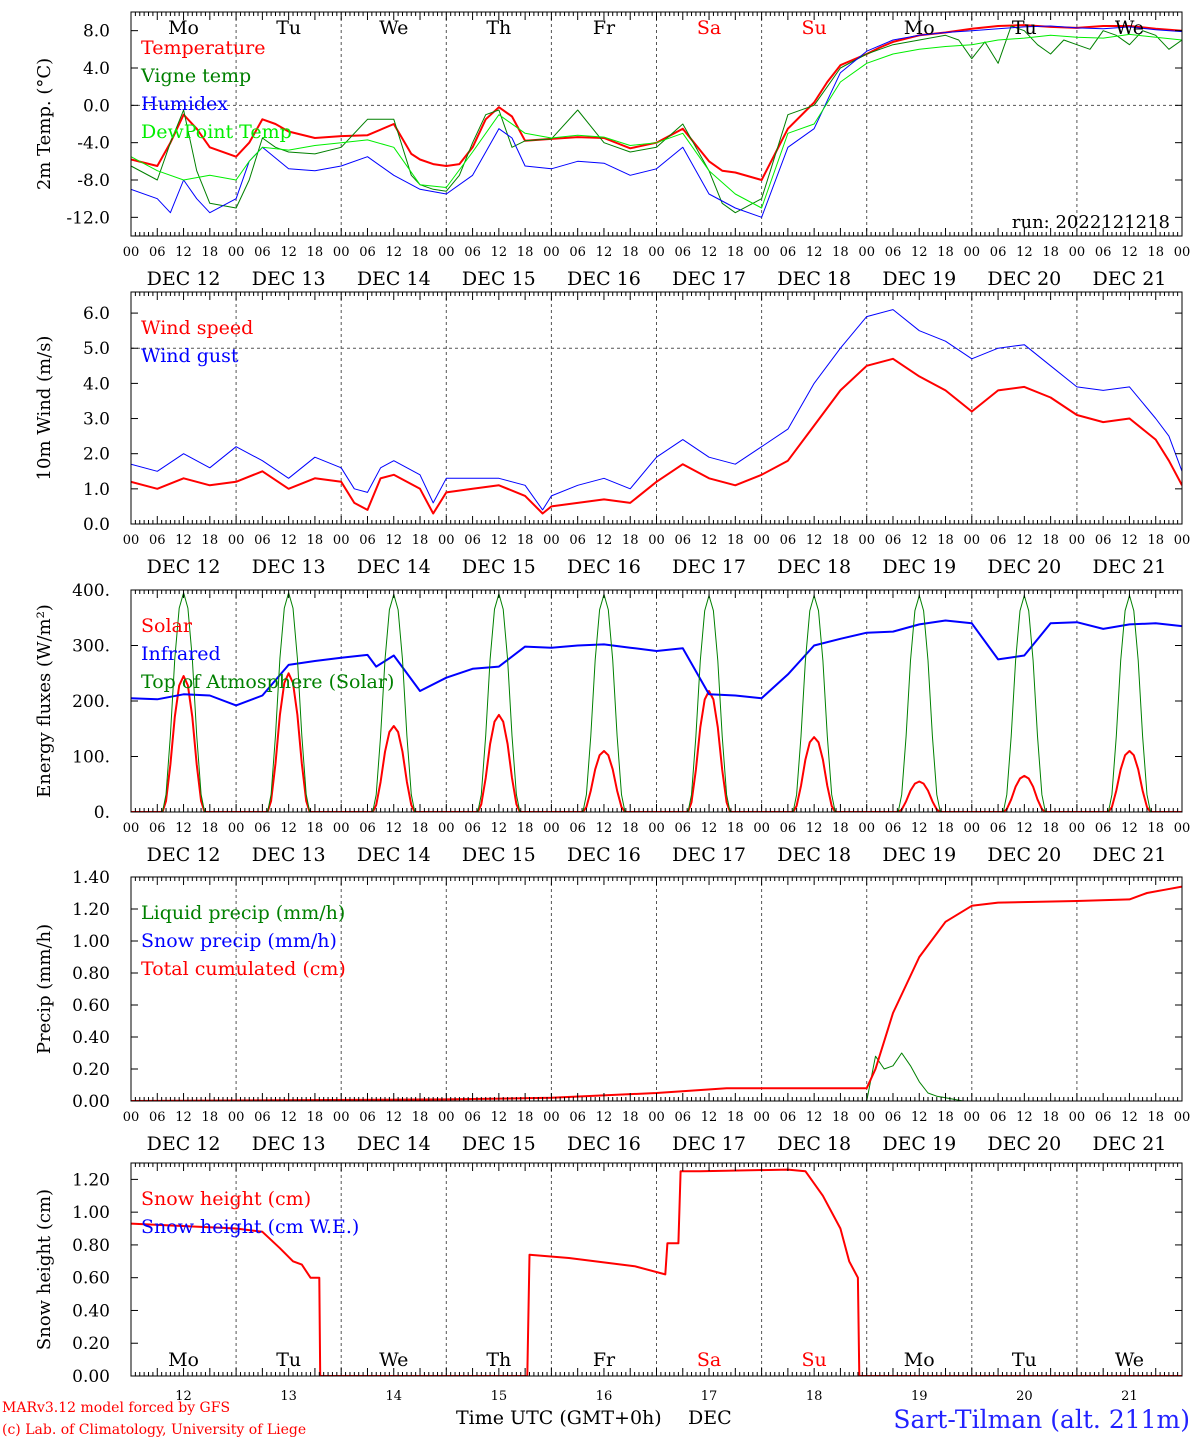  What do you see at coordinates (93, 144) in the screenshot?
I see `y-tick-label: -4.0` at bounding box center [93, 144].